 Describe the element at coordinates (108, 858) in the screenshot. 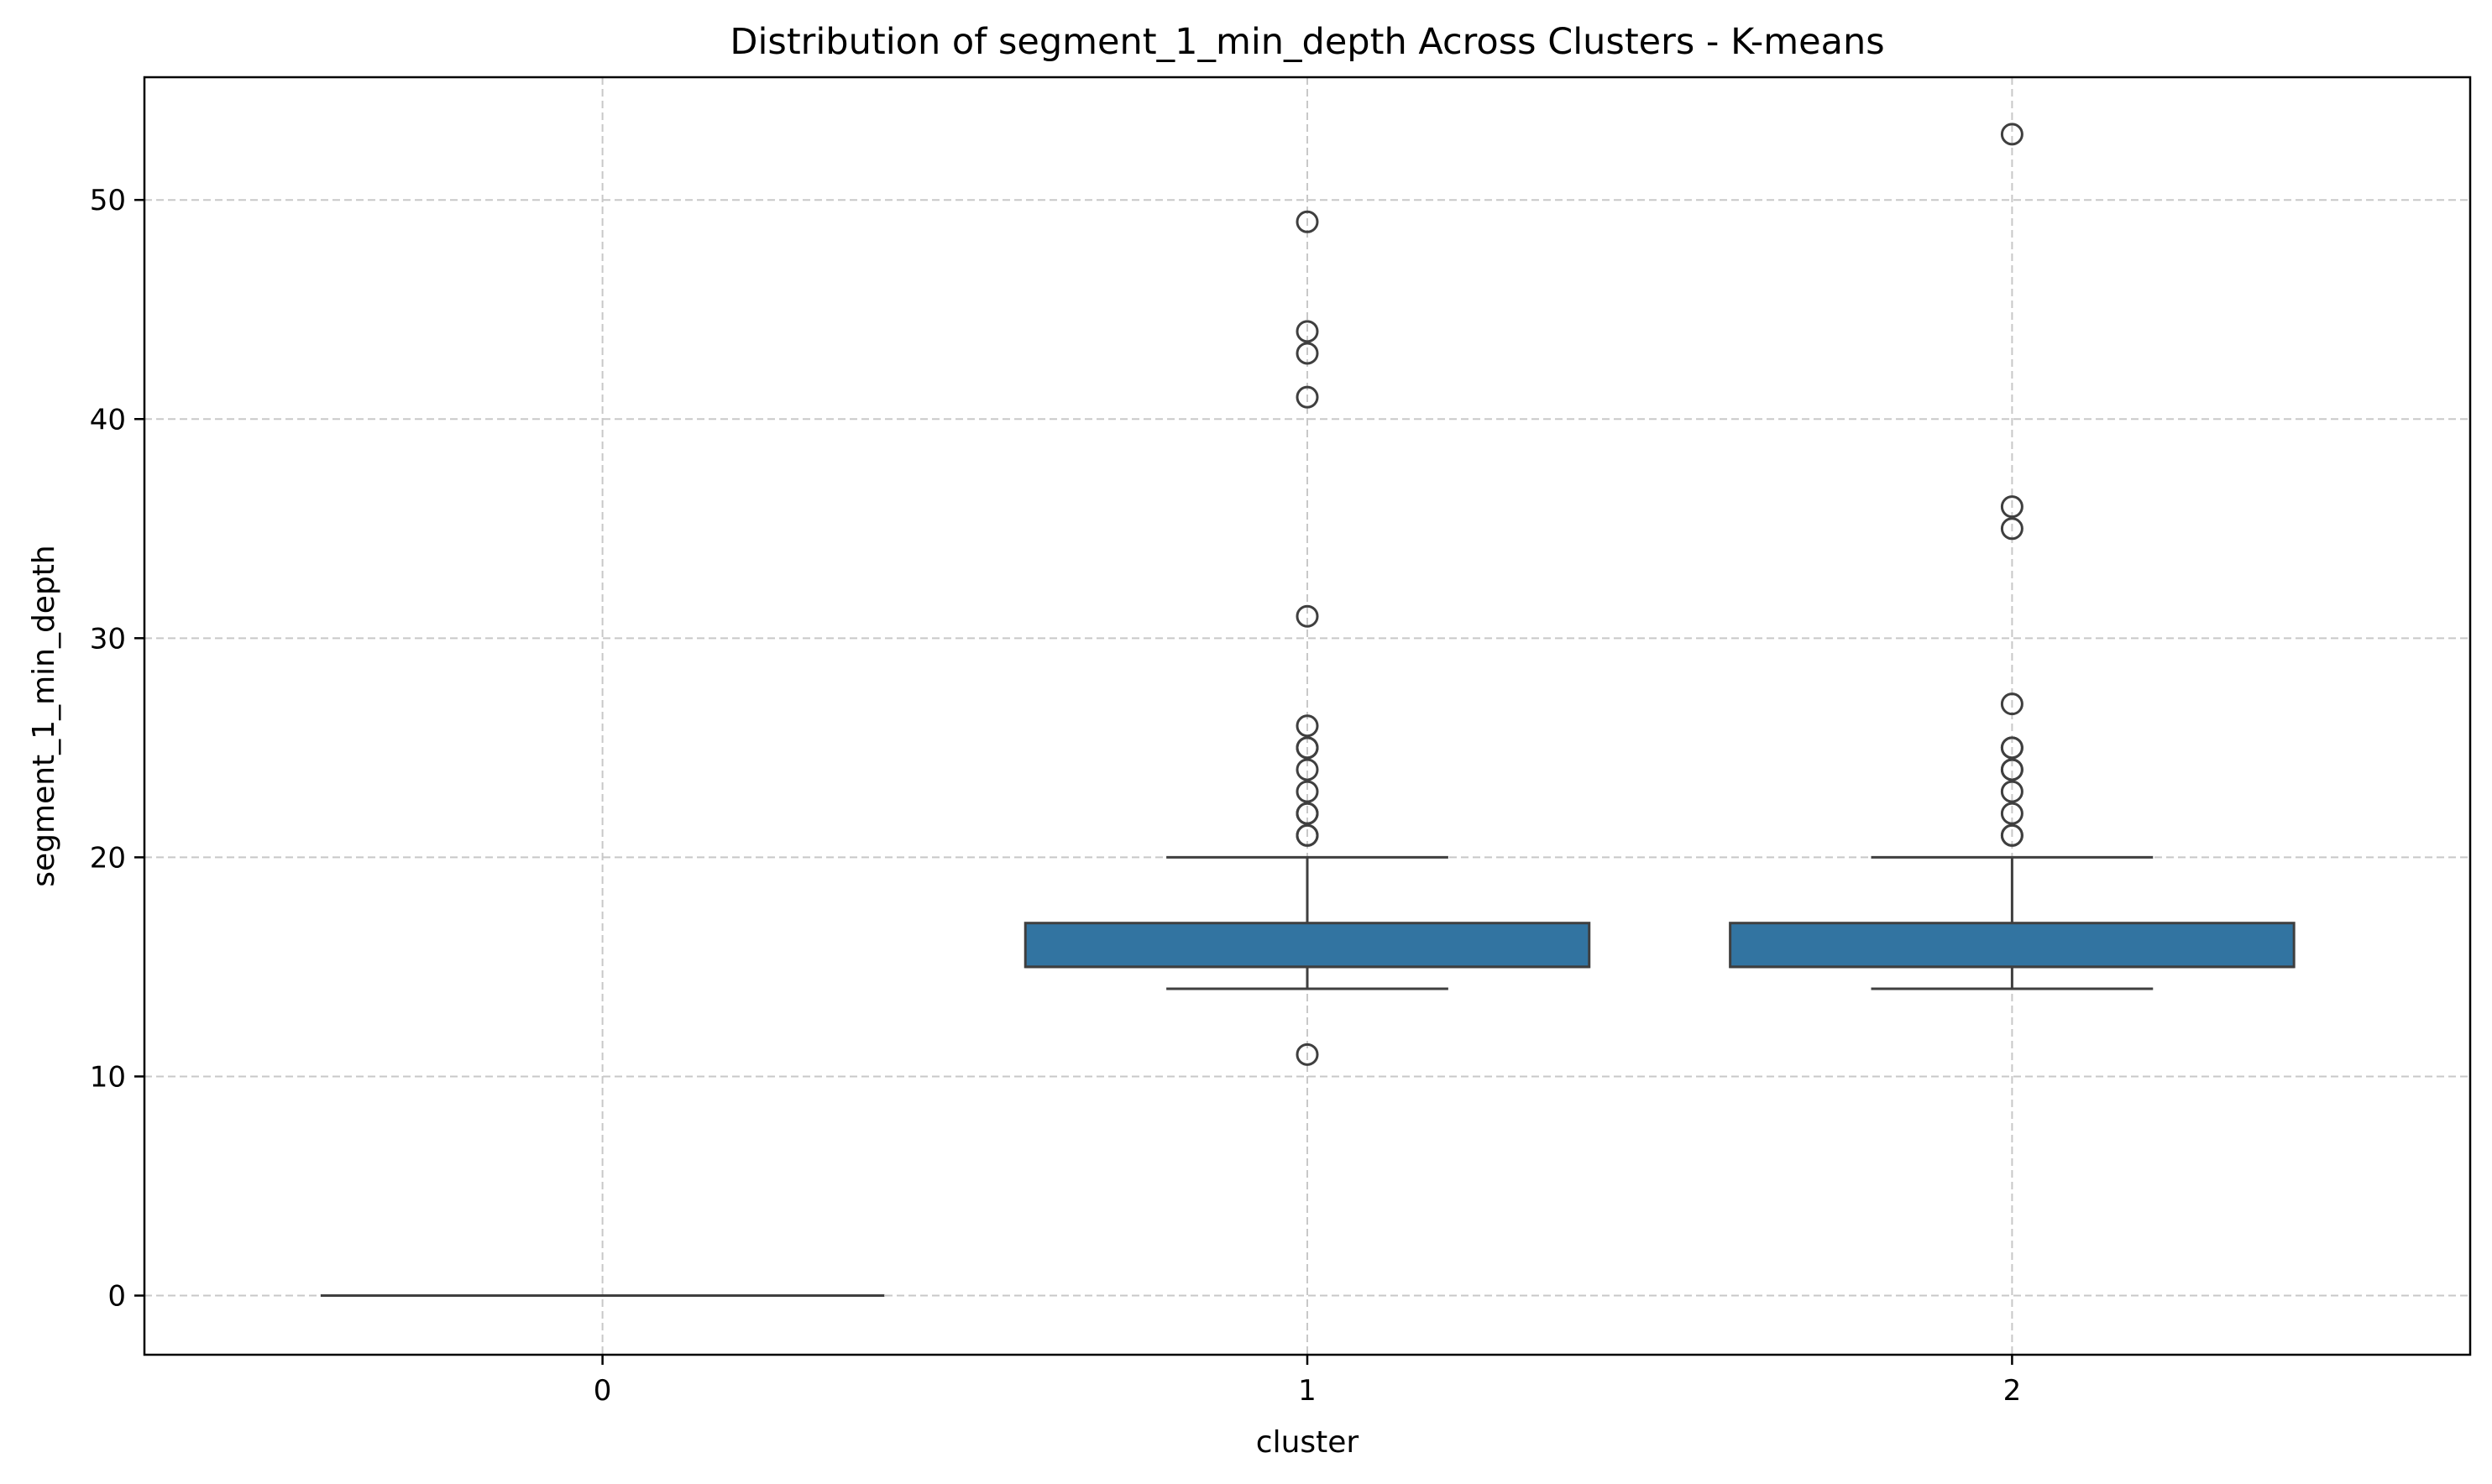

I see `y-tick-label: 20` at that location.